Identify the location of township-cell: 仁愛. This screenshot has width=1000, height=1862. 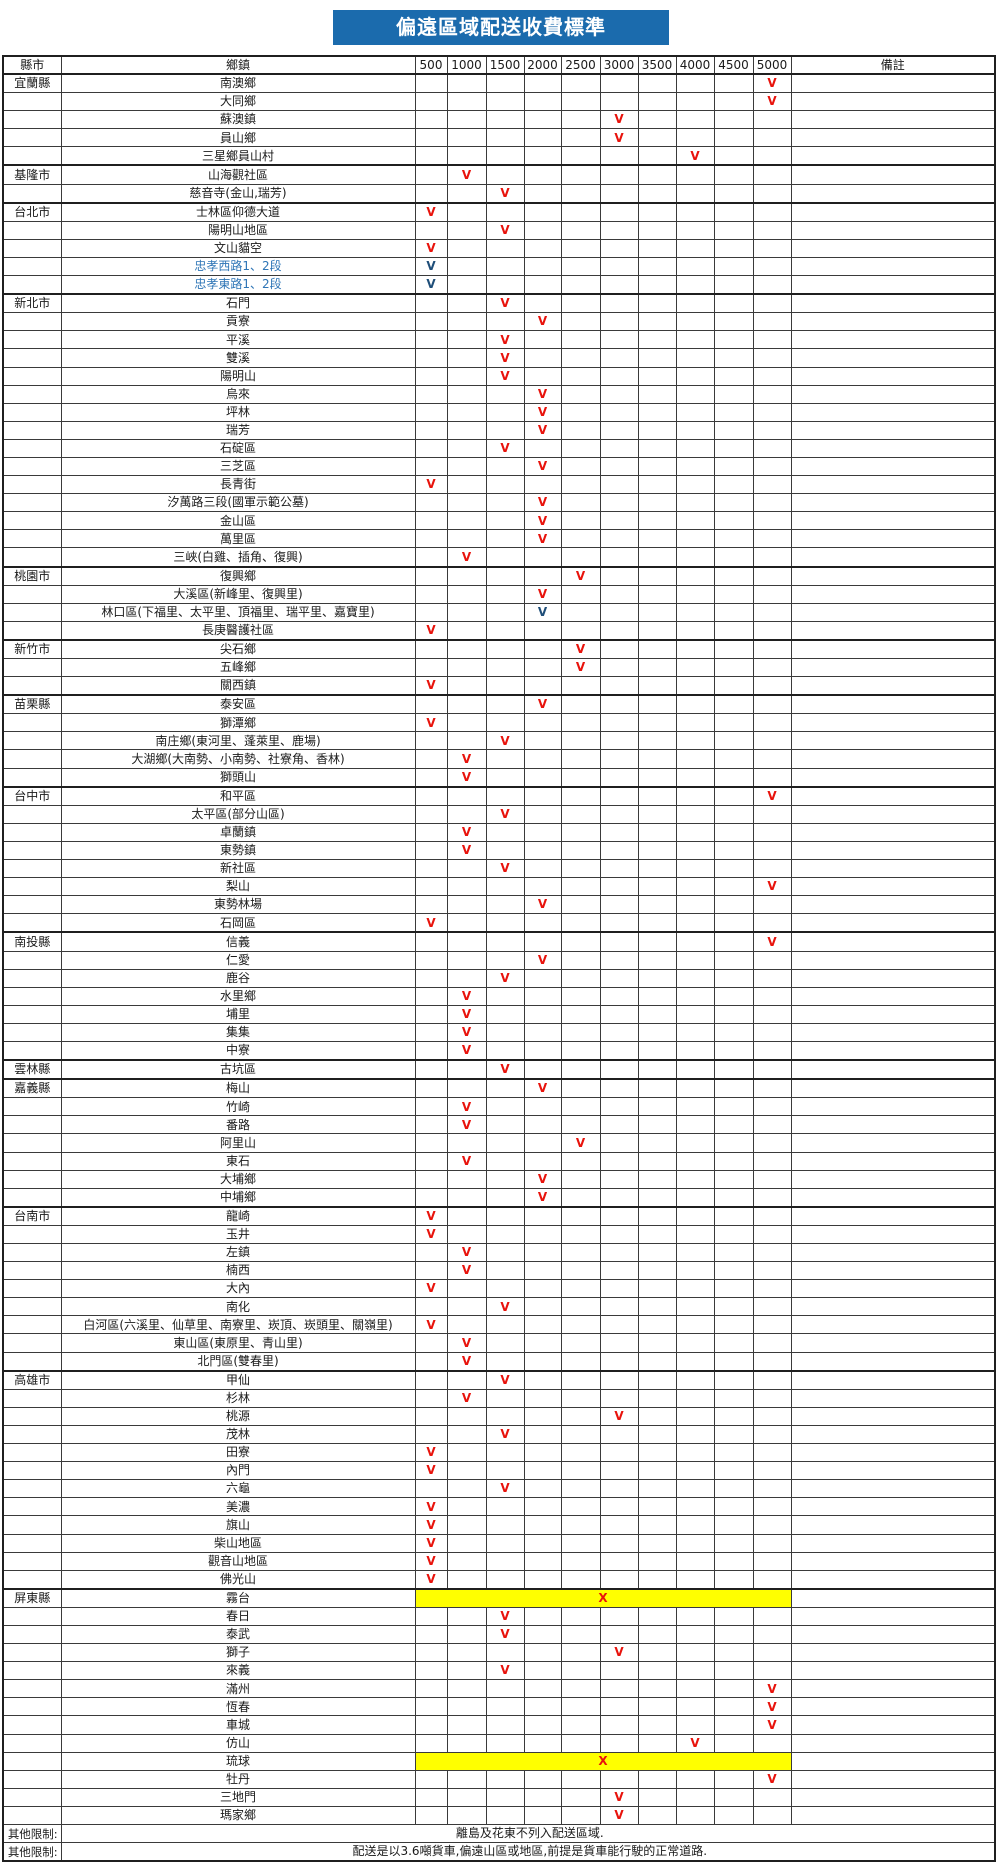
(238, 960).